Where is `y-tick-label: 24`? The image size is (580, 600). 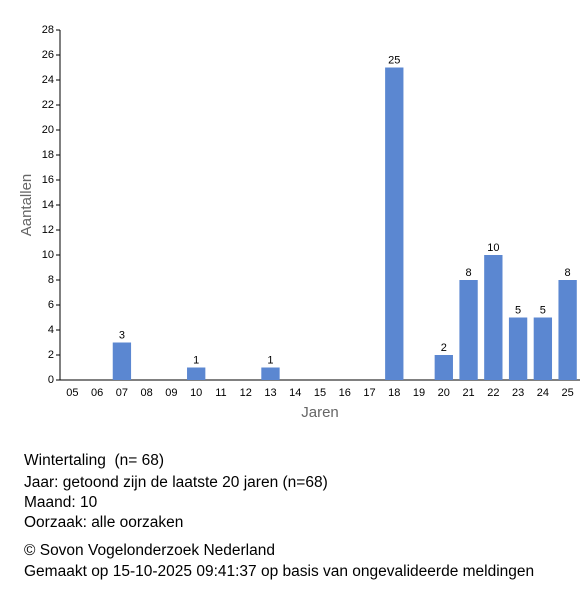
y-tick-label: 24 is located at coordinates (48, 80).